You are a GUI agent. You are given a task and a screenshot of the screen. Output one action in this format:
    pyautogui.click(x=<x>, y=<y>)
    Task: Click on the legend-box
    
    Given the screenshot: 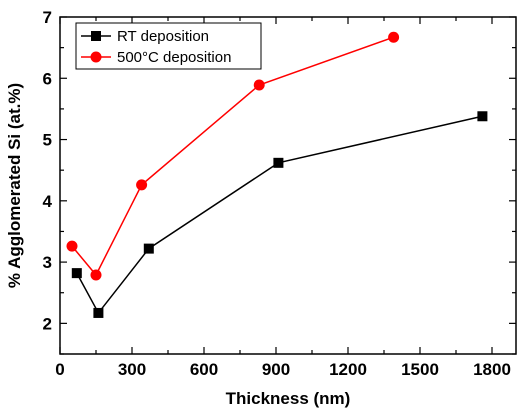 What is the action you would take?
    pyautogui.click(x=168, y=46)
    